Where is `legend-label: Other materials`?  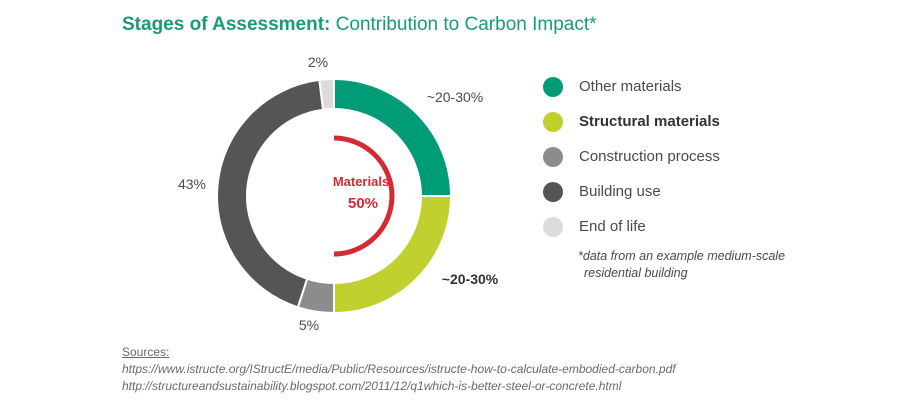
legend-label: Other materials is located at coordinates (630, 86).